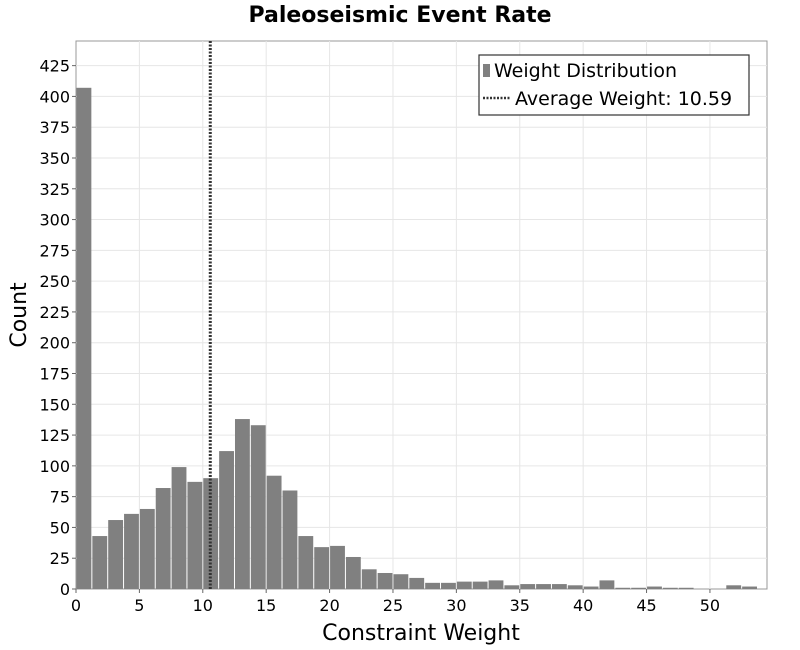  Describe the element at coordinates (583, 605) in the screenshot. I see `x-tick-label: 40` at that location.